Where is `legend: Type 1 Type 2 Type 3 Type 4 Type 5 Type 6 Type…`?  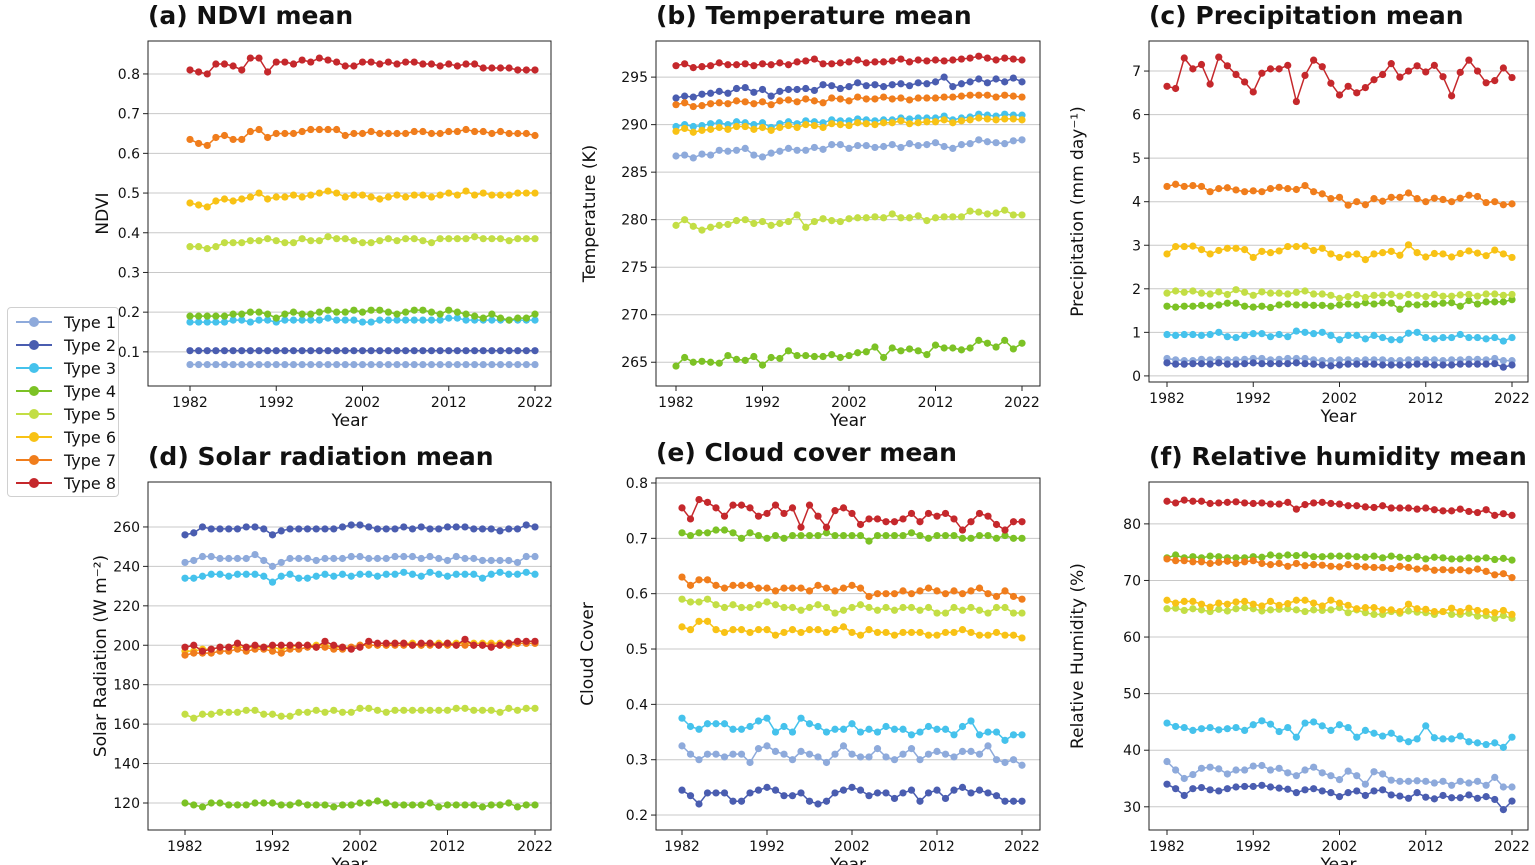
legend: Type 1 Type 2 Type 3 Type 4 Type 5 Type 6 Type… is located at coordinates (63, 402).